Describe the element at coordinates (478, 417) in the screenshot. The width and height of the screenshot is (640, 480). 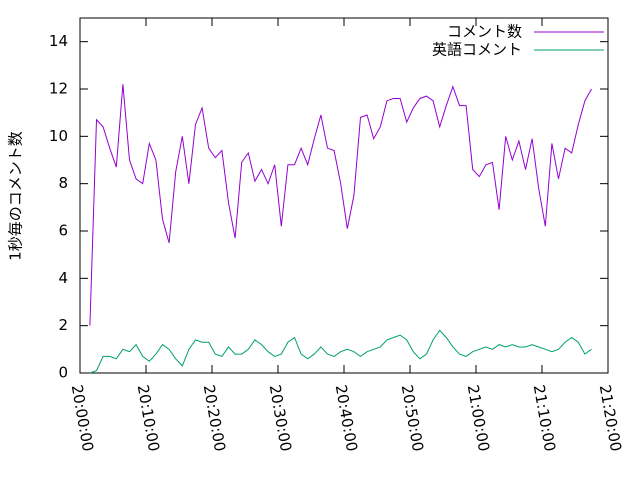
I see `x-tick-label: 21:00:00` at that location.